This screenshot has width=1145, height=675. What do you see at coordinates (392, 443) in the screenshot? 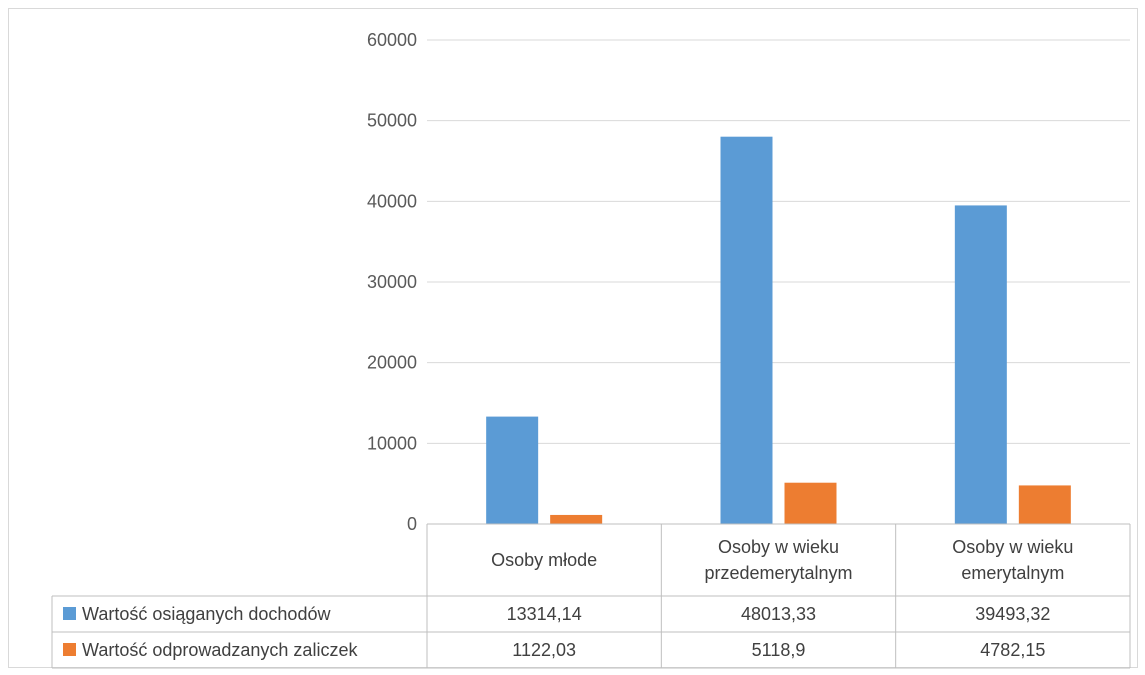
I see `y-tick-label: 10000` at bounding box center [392, 443].